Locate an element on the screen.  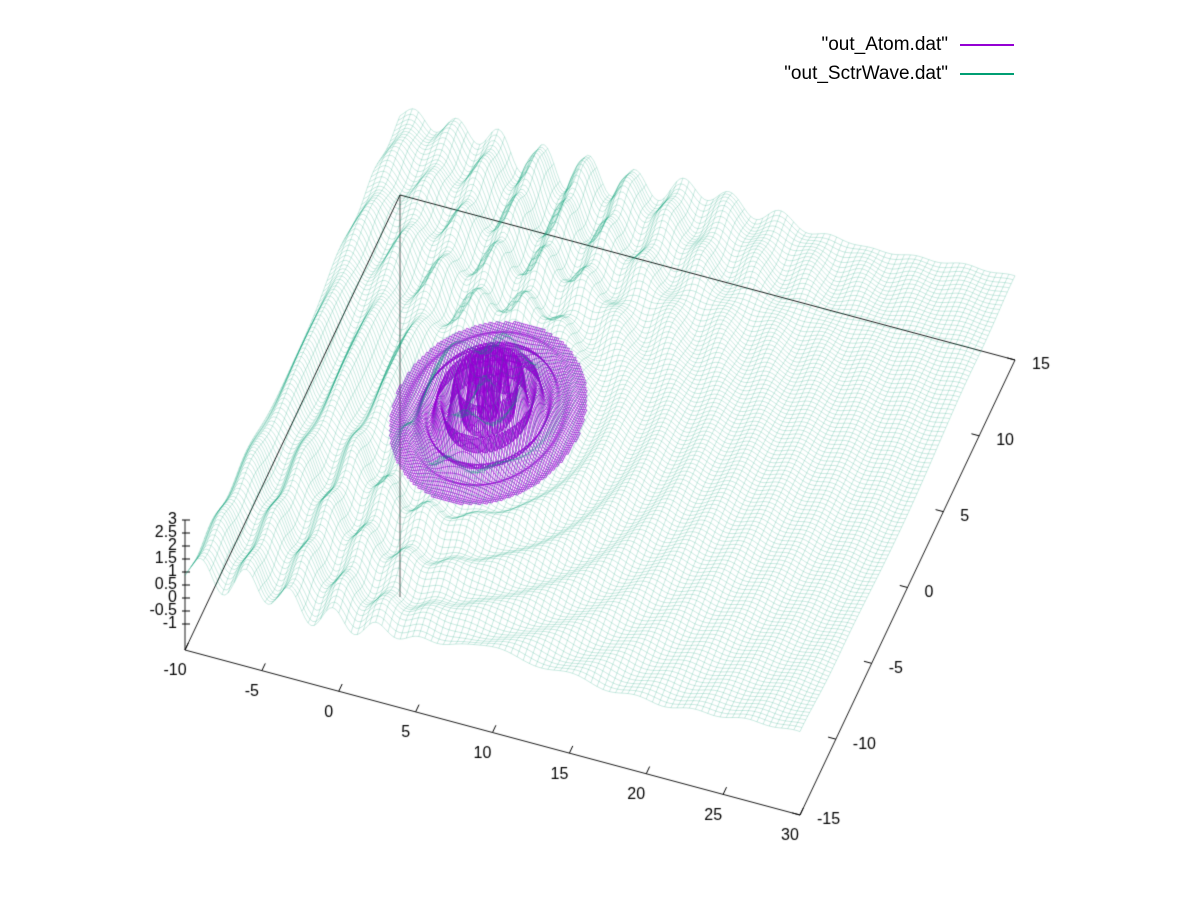
plot-legend: "out_Atom.dat" "out_SctrWave.dat" is located at coordinates (899, 59).